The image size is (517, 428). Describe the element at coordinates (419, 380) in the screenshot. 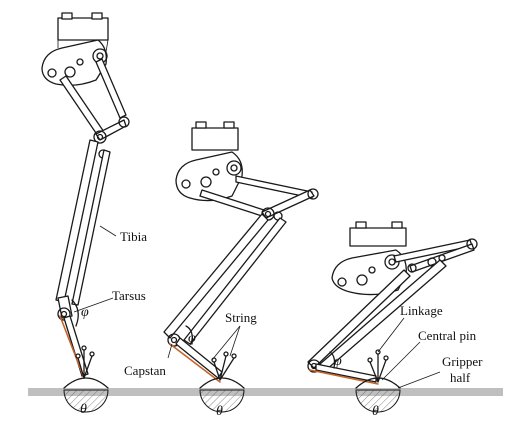

I see `gripper-half-leader` at that location.